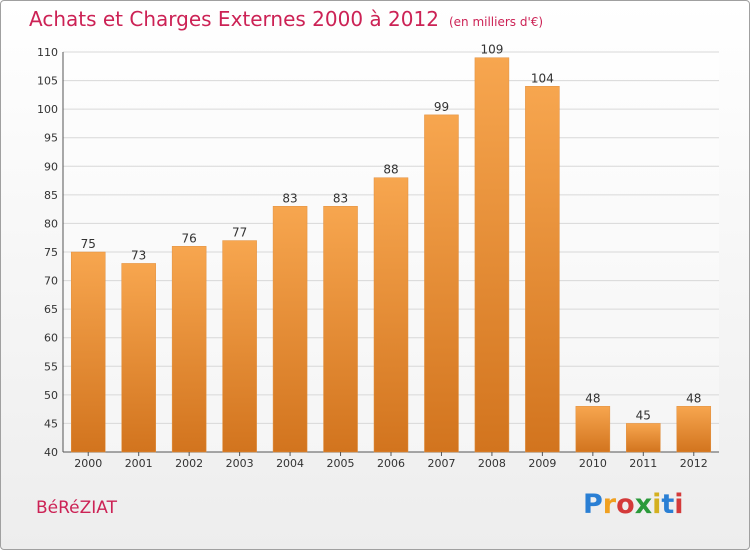 Image resolution: width=750 pixels, height=550 pixels. What do you see at coordinates (76, 508) in the screenshot?
I see `commune-name: BéRéZIAT` at bounding box center [76, 508].